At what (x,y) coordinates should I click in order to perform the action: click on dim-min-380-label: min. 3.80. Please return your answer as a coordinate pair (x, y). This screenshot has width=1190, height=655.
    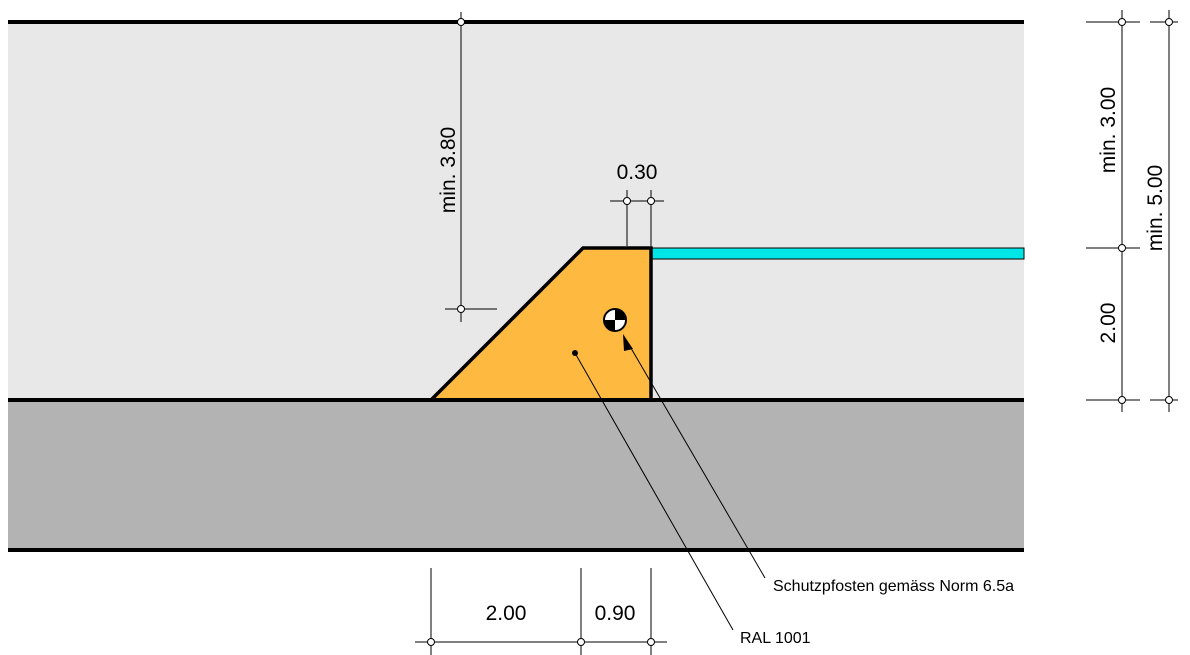
    Looking at the image, I should click on (448, 170).